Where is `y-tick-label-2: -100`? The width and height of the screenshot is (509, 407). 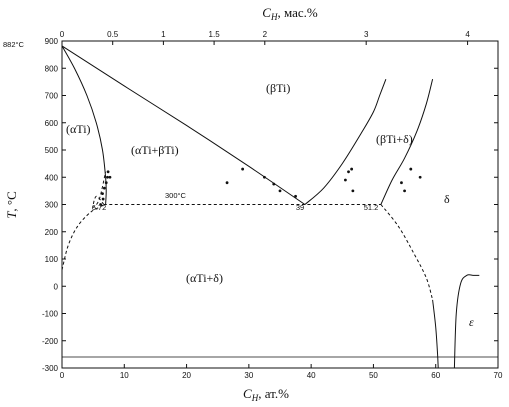 y-tick-label-2: -100 is located at coordinates (50, 314).